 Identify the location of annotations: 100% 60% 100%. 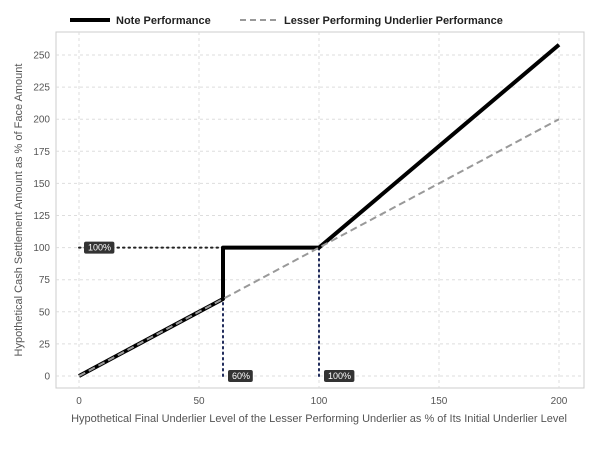
(219, 311).